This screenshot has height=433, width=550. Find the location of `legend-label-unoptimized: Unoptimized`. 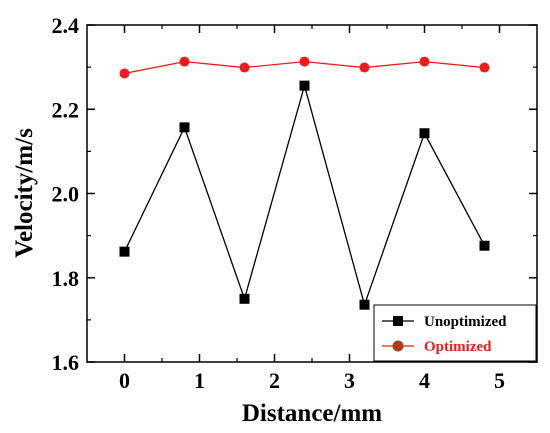

legend-label-unoptimized: Unoptimized is located at coordinates (465, 322).